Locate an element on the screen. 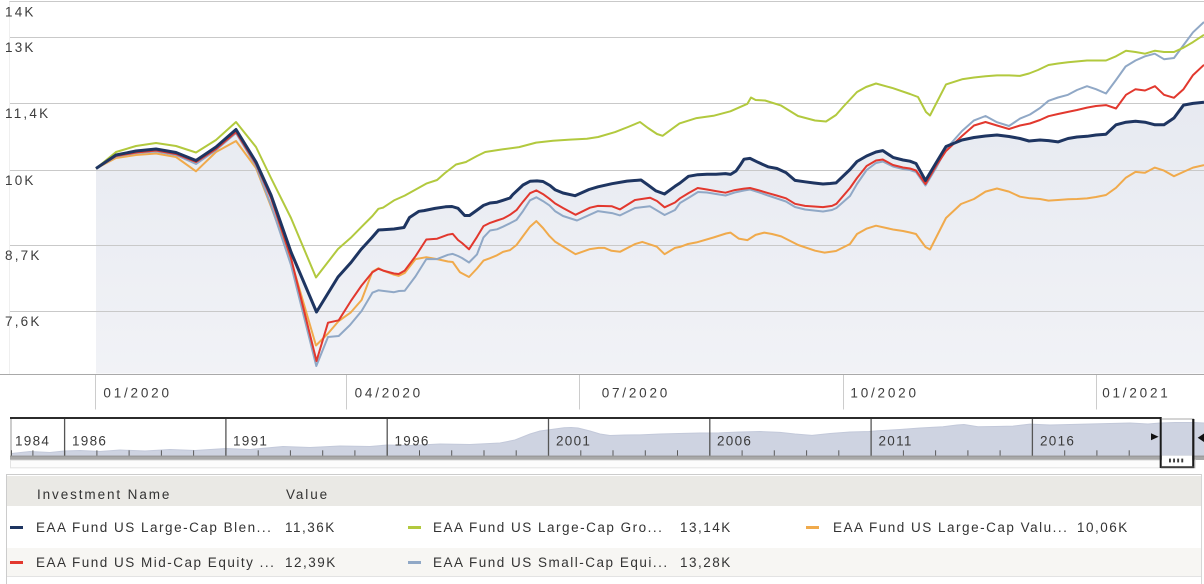 Image resolution: width=1204 pixels, height=584 pixels. svg-text: 10/2020 is located at coordinates (884, 393).